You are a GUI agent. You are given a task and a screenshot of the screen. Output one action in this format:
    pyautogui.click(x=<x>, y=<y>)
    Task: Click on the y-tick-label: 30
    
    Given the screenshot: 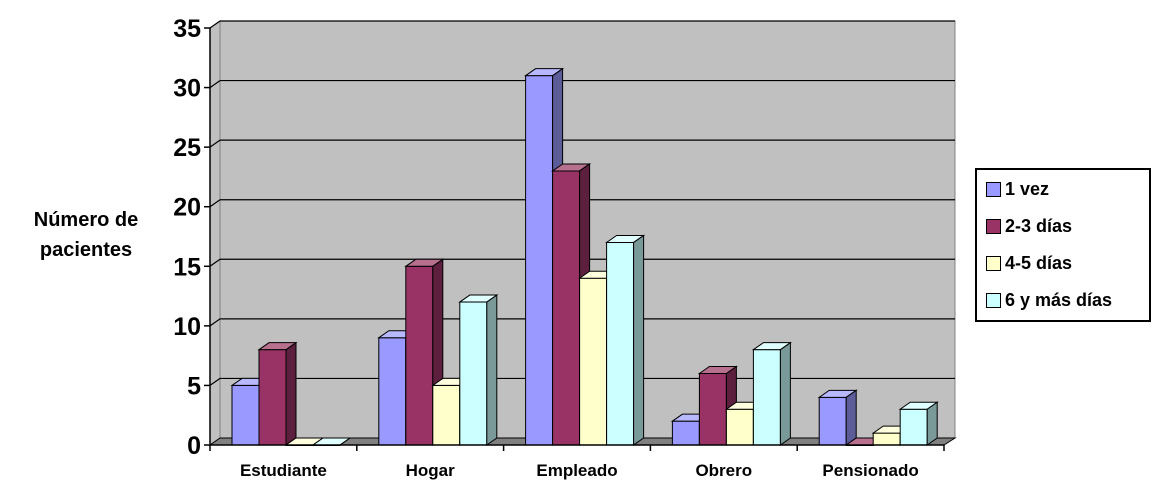 What is the action you would take?
    pyautogui.click(x=187, y=89)
    